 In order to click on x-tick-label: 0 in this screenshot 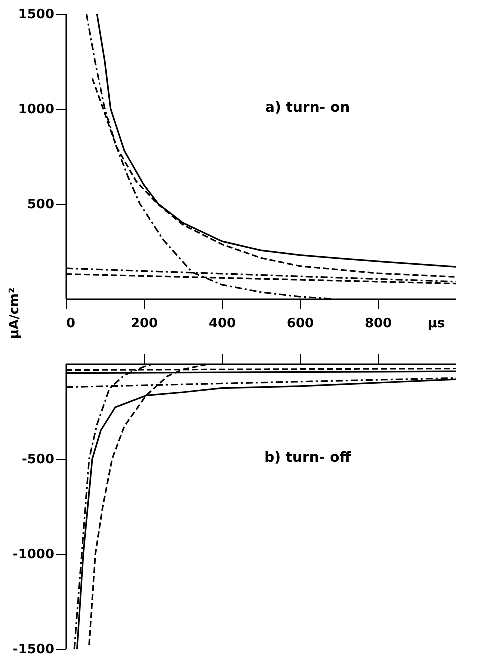, I will do `click(71, 324)`.